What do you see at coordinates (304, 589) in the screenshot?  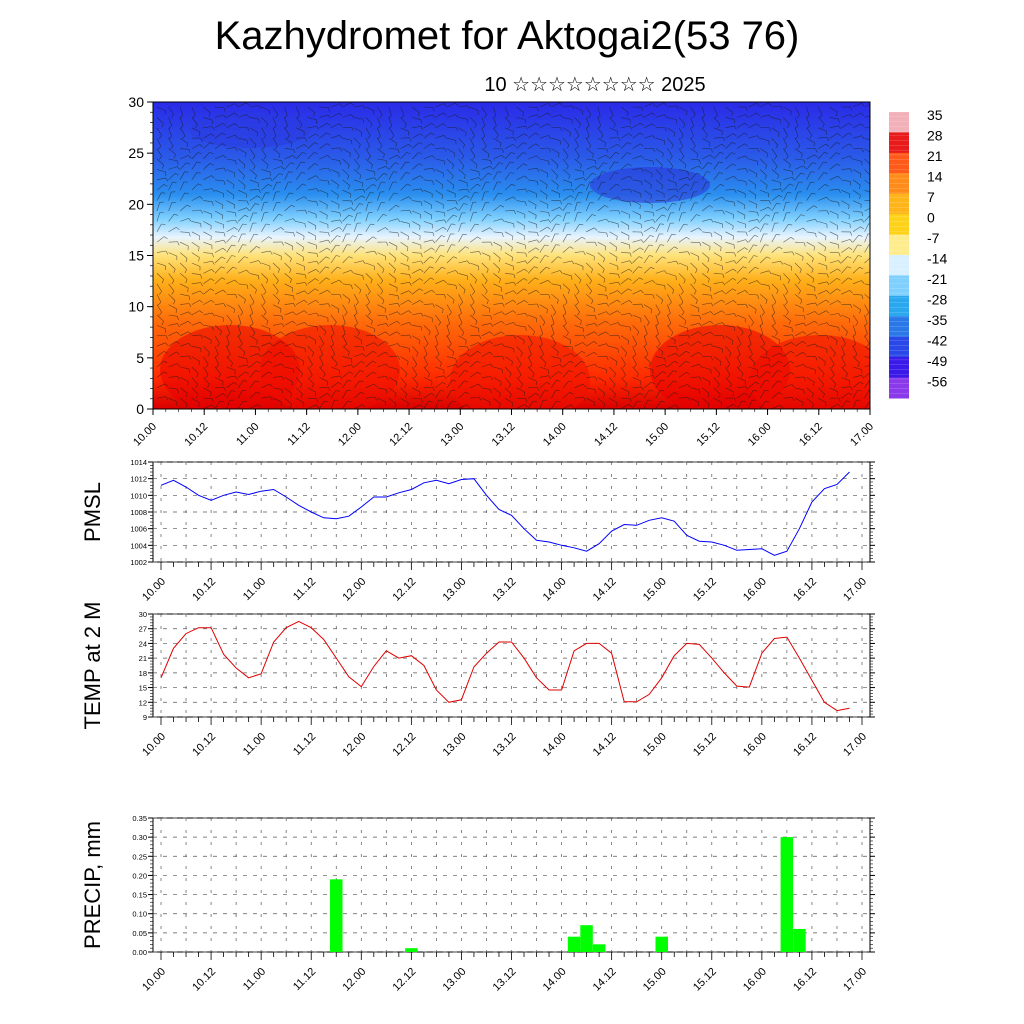 I see `x-tick-label: 11.12` at bounding box center [304, 589].